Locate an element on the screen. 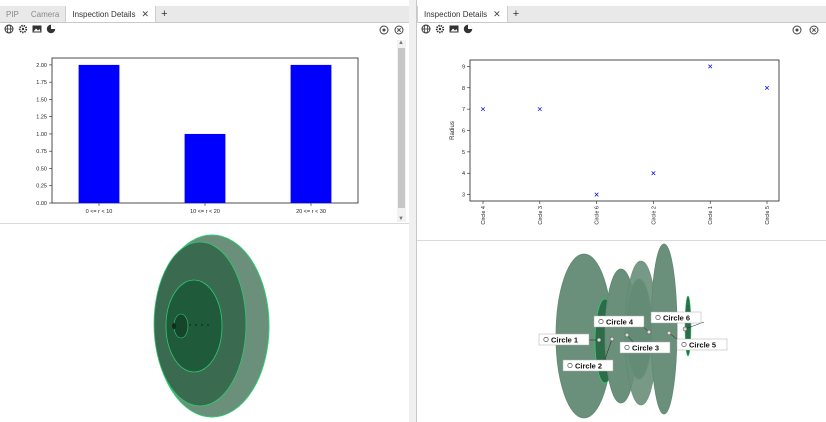 The height and width of the screenshot is (422, 826). x-tick-label: 20 <= r < 30 is located at coordinates (311, 212).